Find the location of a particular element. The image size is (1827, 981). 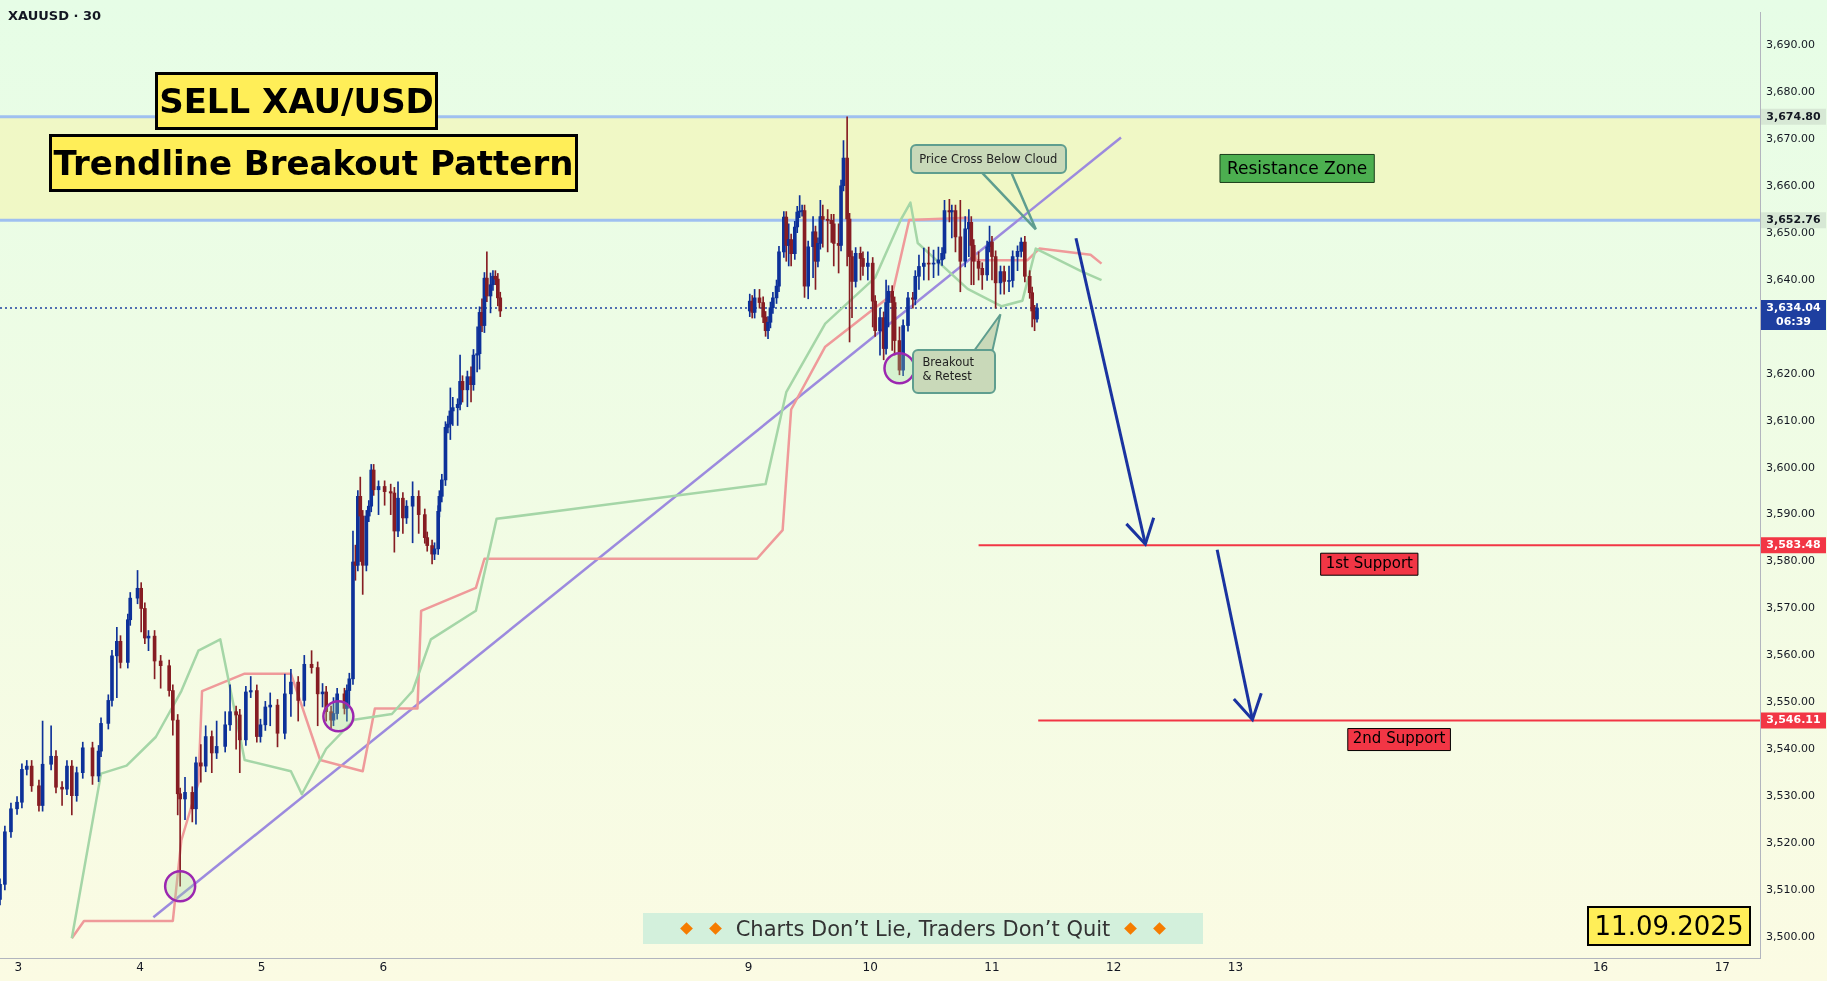

annotation: Price Cross Below Cloud is located at coordinates (988, 159).